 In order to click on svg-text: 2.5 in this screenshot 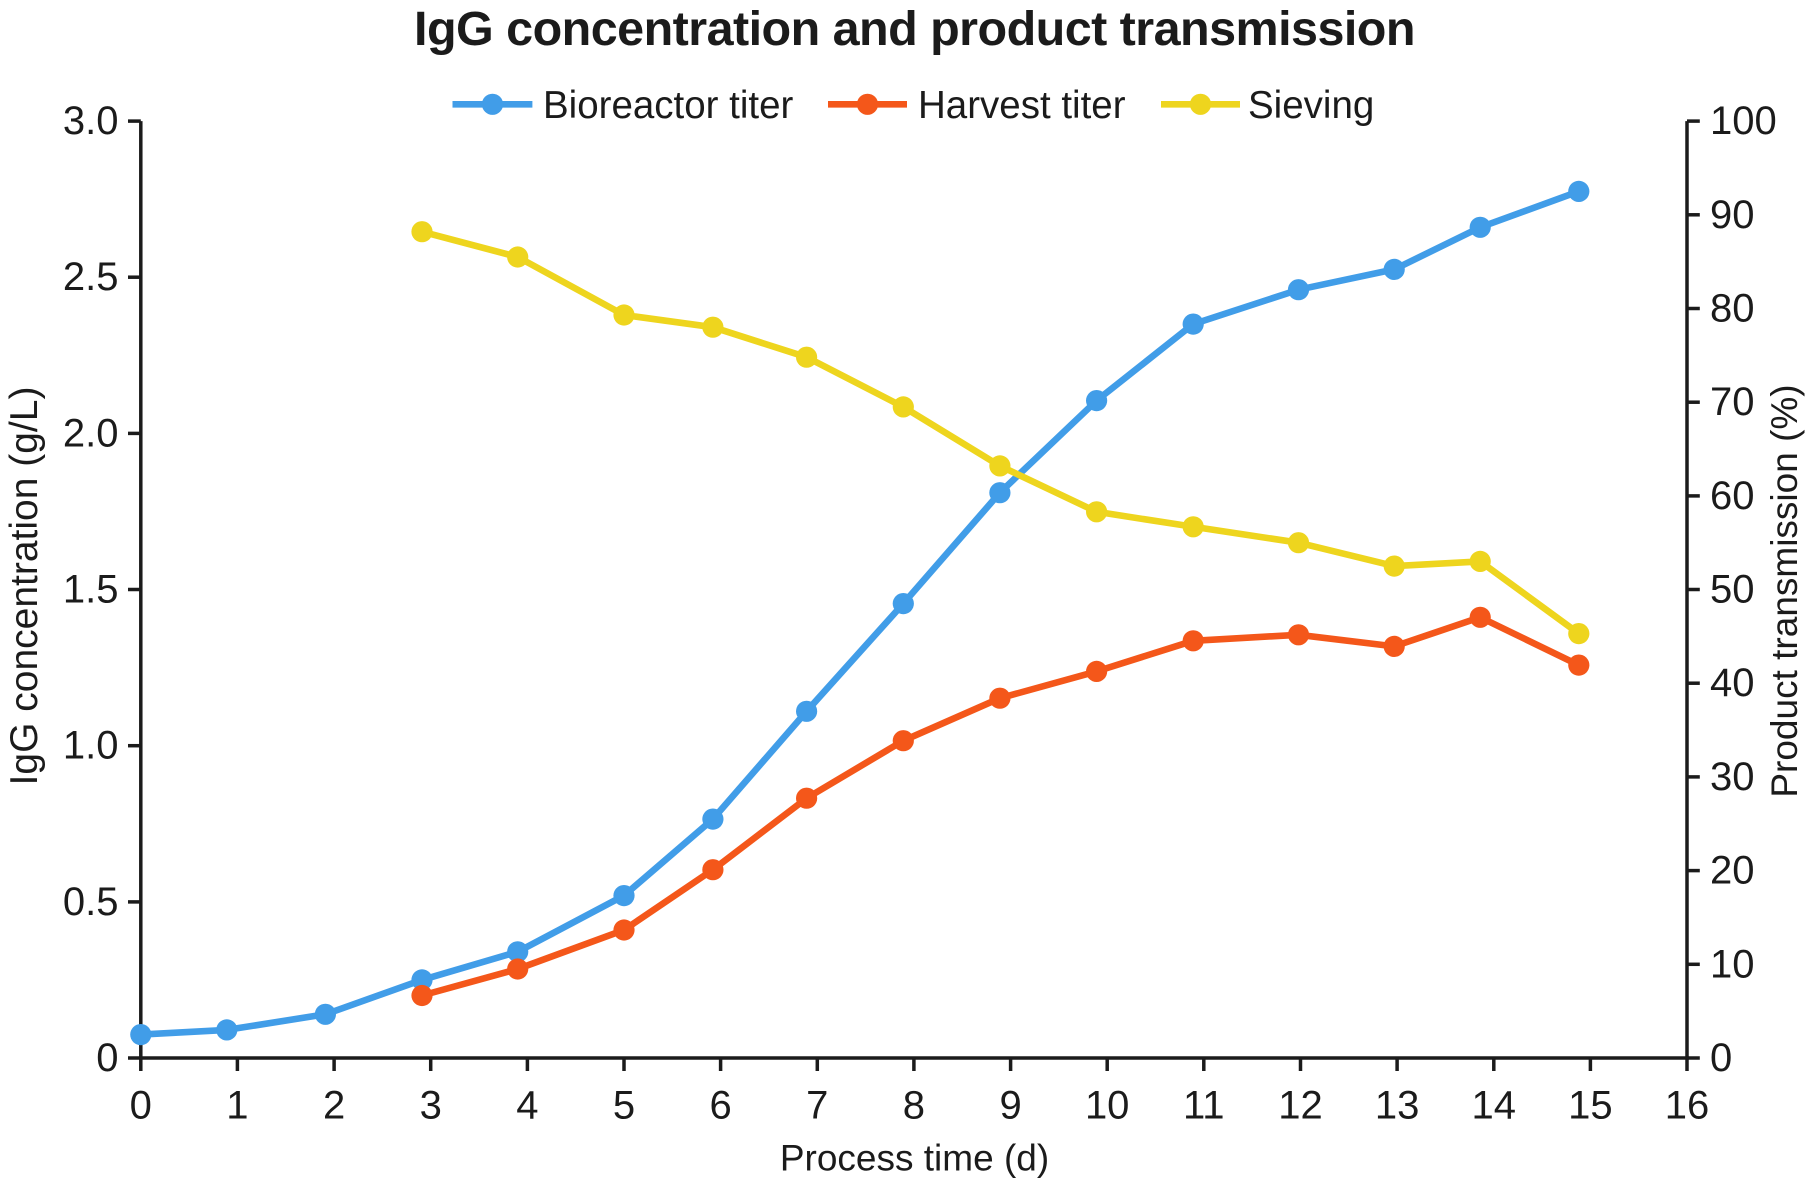, I will do `click(91, 277)`.